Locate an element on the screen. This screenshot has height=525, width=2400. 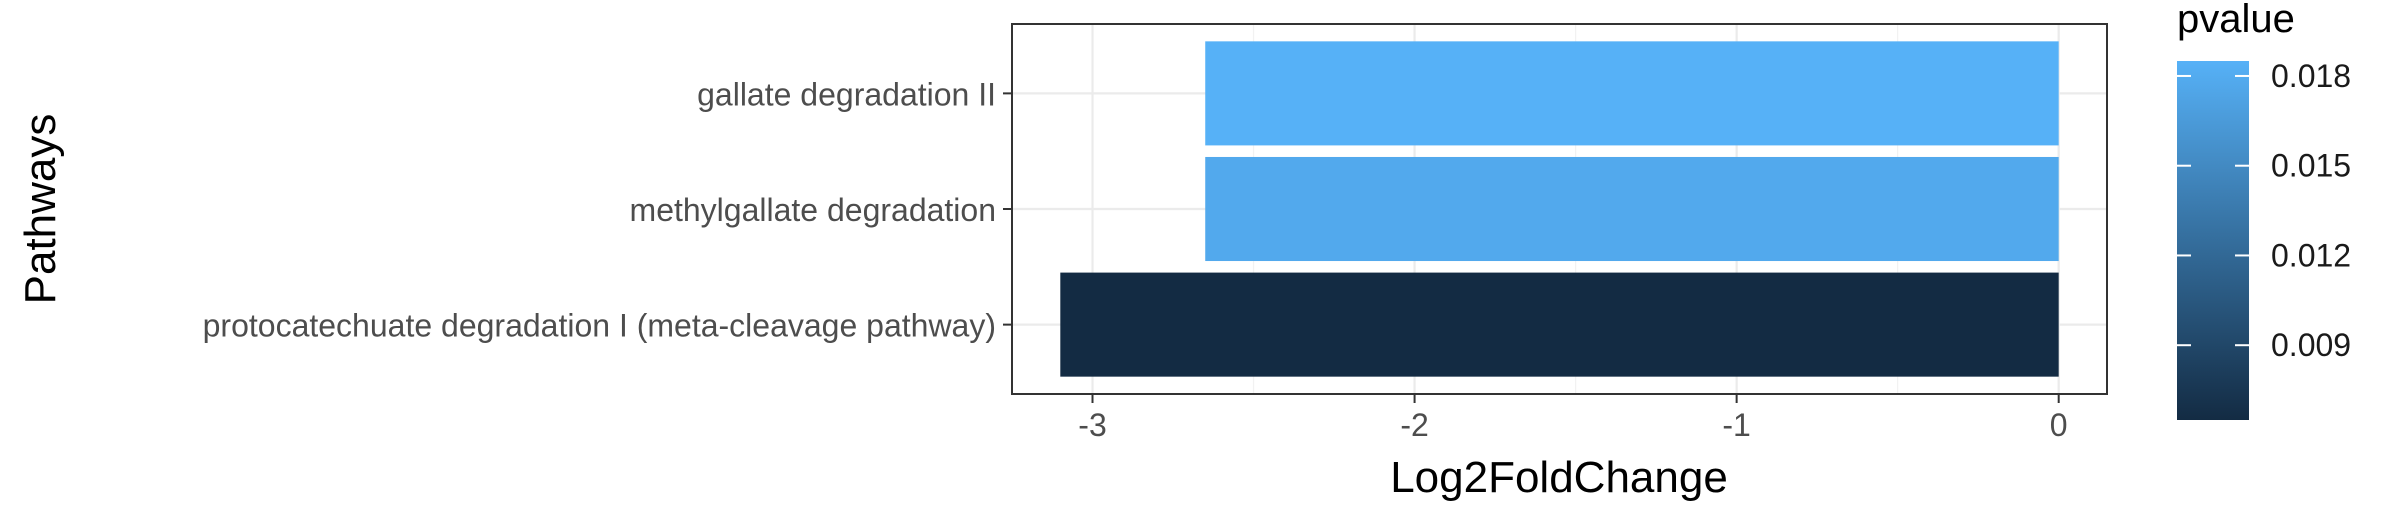
legend: pvalue 0.009 0.012 0.015 0.018 is located at coordinates (2264, 210).